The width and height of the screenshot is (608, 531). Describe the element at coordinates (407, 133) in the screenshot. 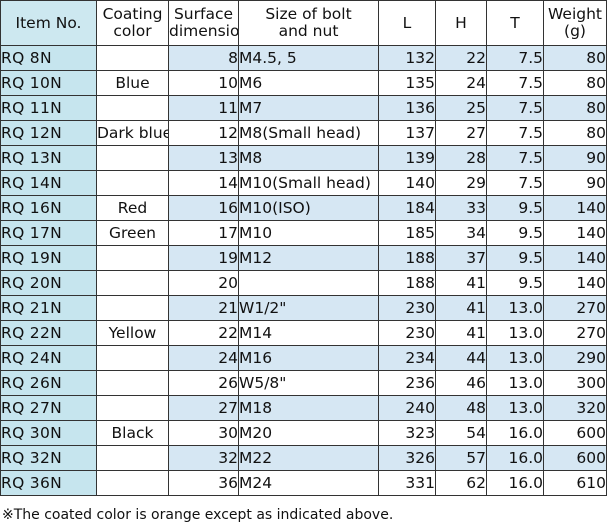

I see `length-L-cell: 137` at that location.